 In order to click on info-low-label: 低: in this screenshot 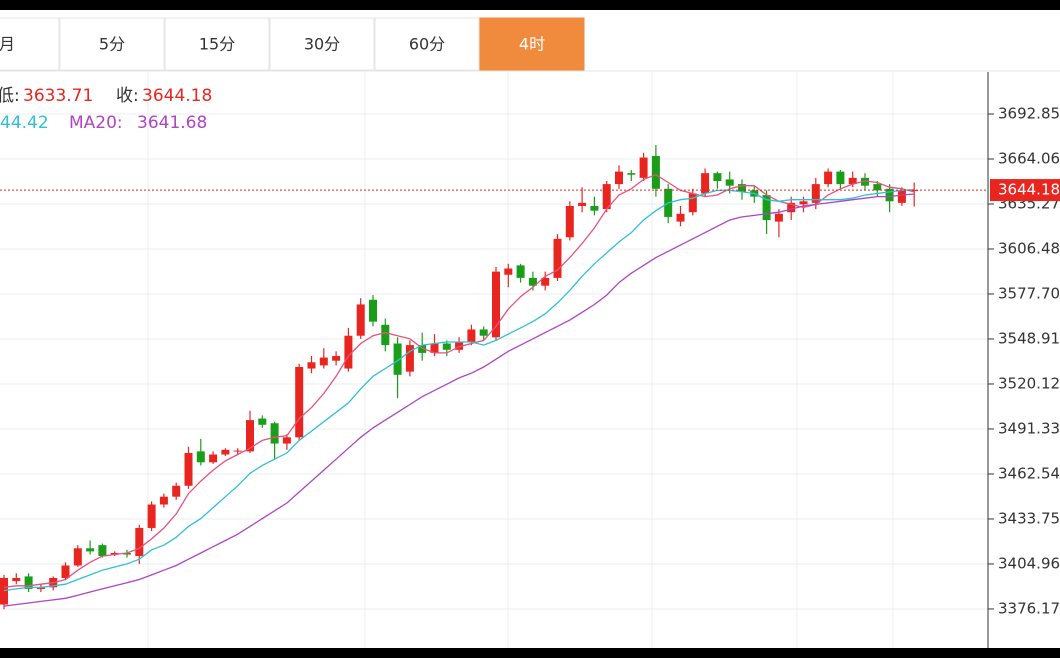, I will do `click(10, 96)`.